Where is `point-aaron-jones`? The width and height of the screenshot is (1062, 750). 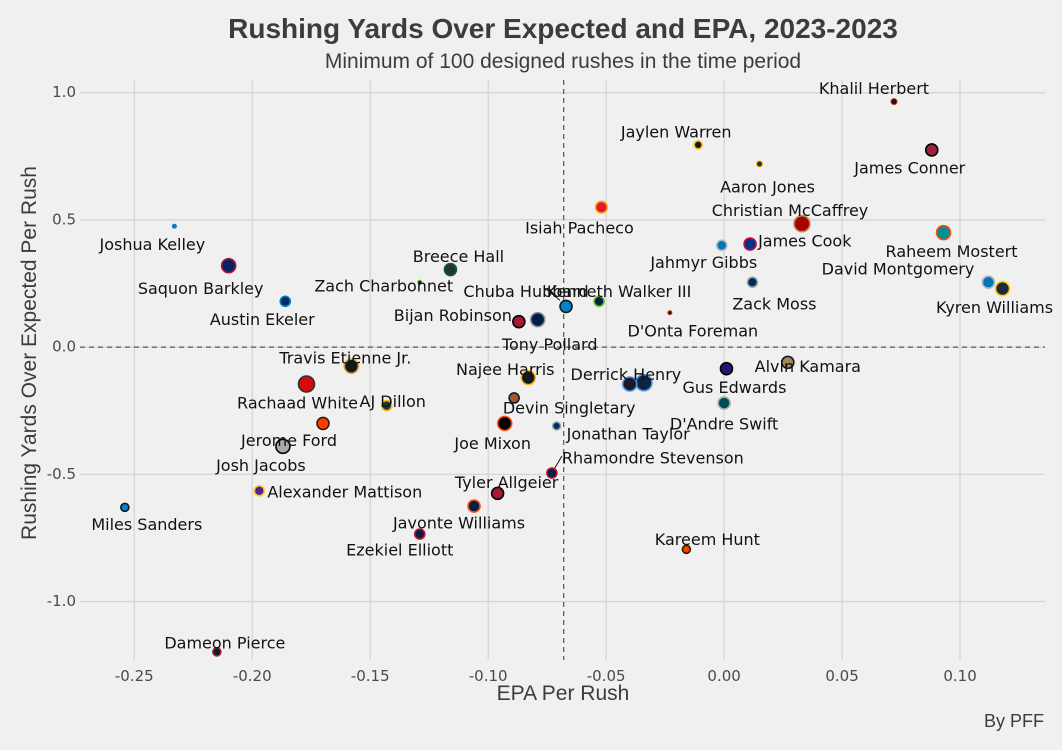
point-aaron-jones is located at coordinates (760, 164).